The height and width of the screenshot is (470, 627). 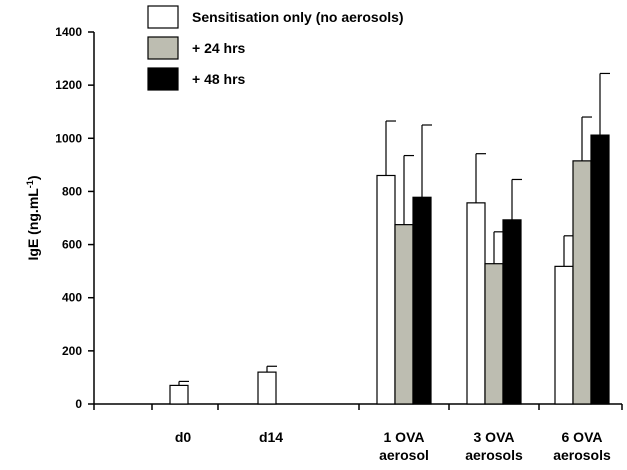 I want to click on y-tick-label: 800, so click(x=72, y=191).